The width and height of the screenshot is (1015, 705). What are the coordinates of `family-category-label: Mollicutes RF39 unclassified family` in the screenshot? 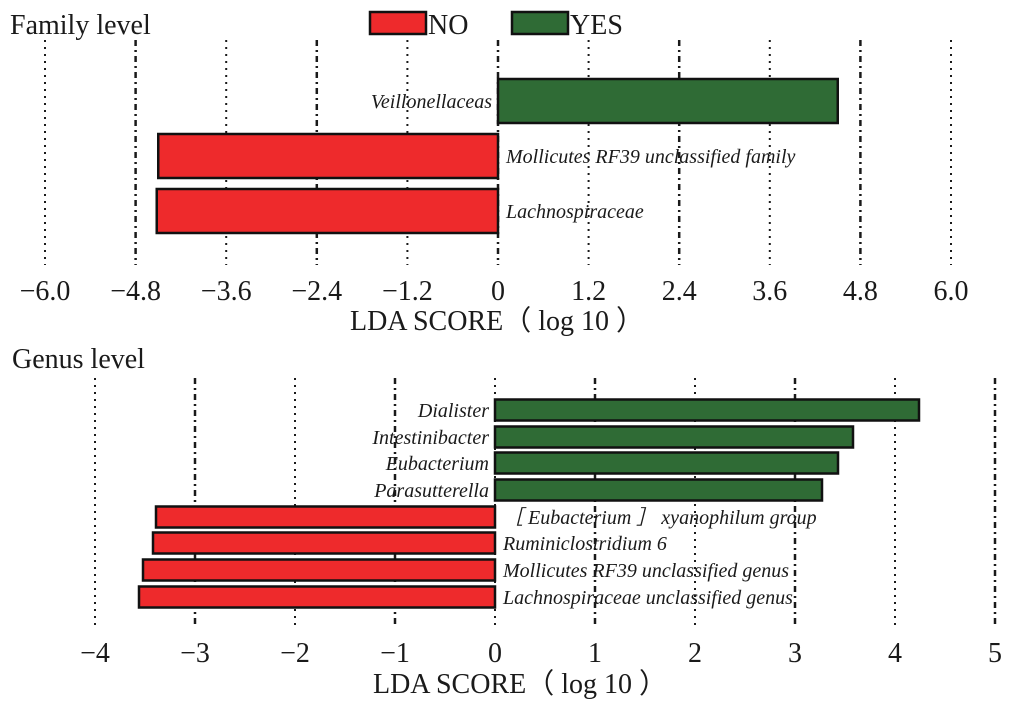 It's located at (650, 157).